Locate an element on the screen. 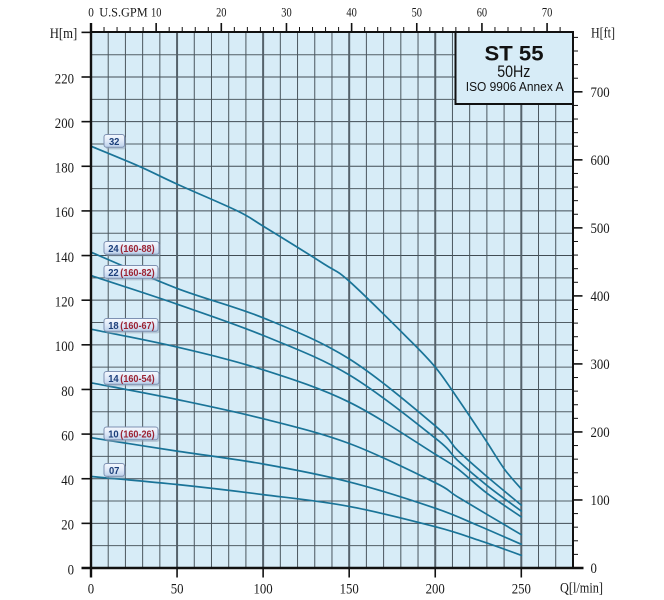  svg-text: ISO 9906 Annex A is located at coordinates (515, 87).